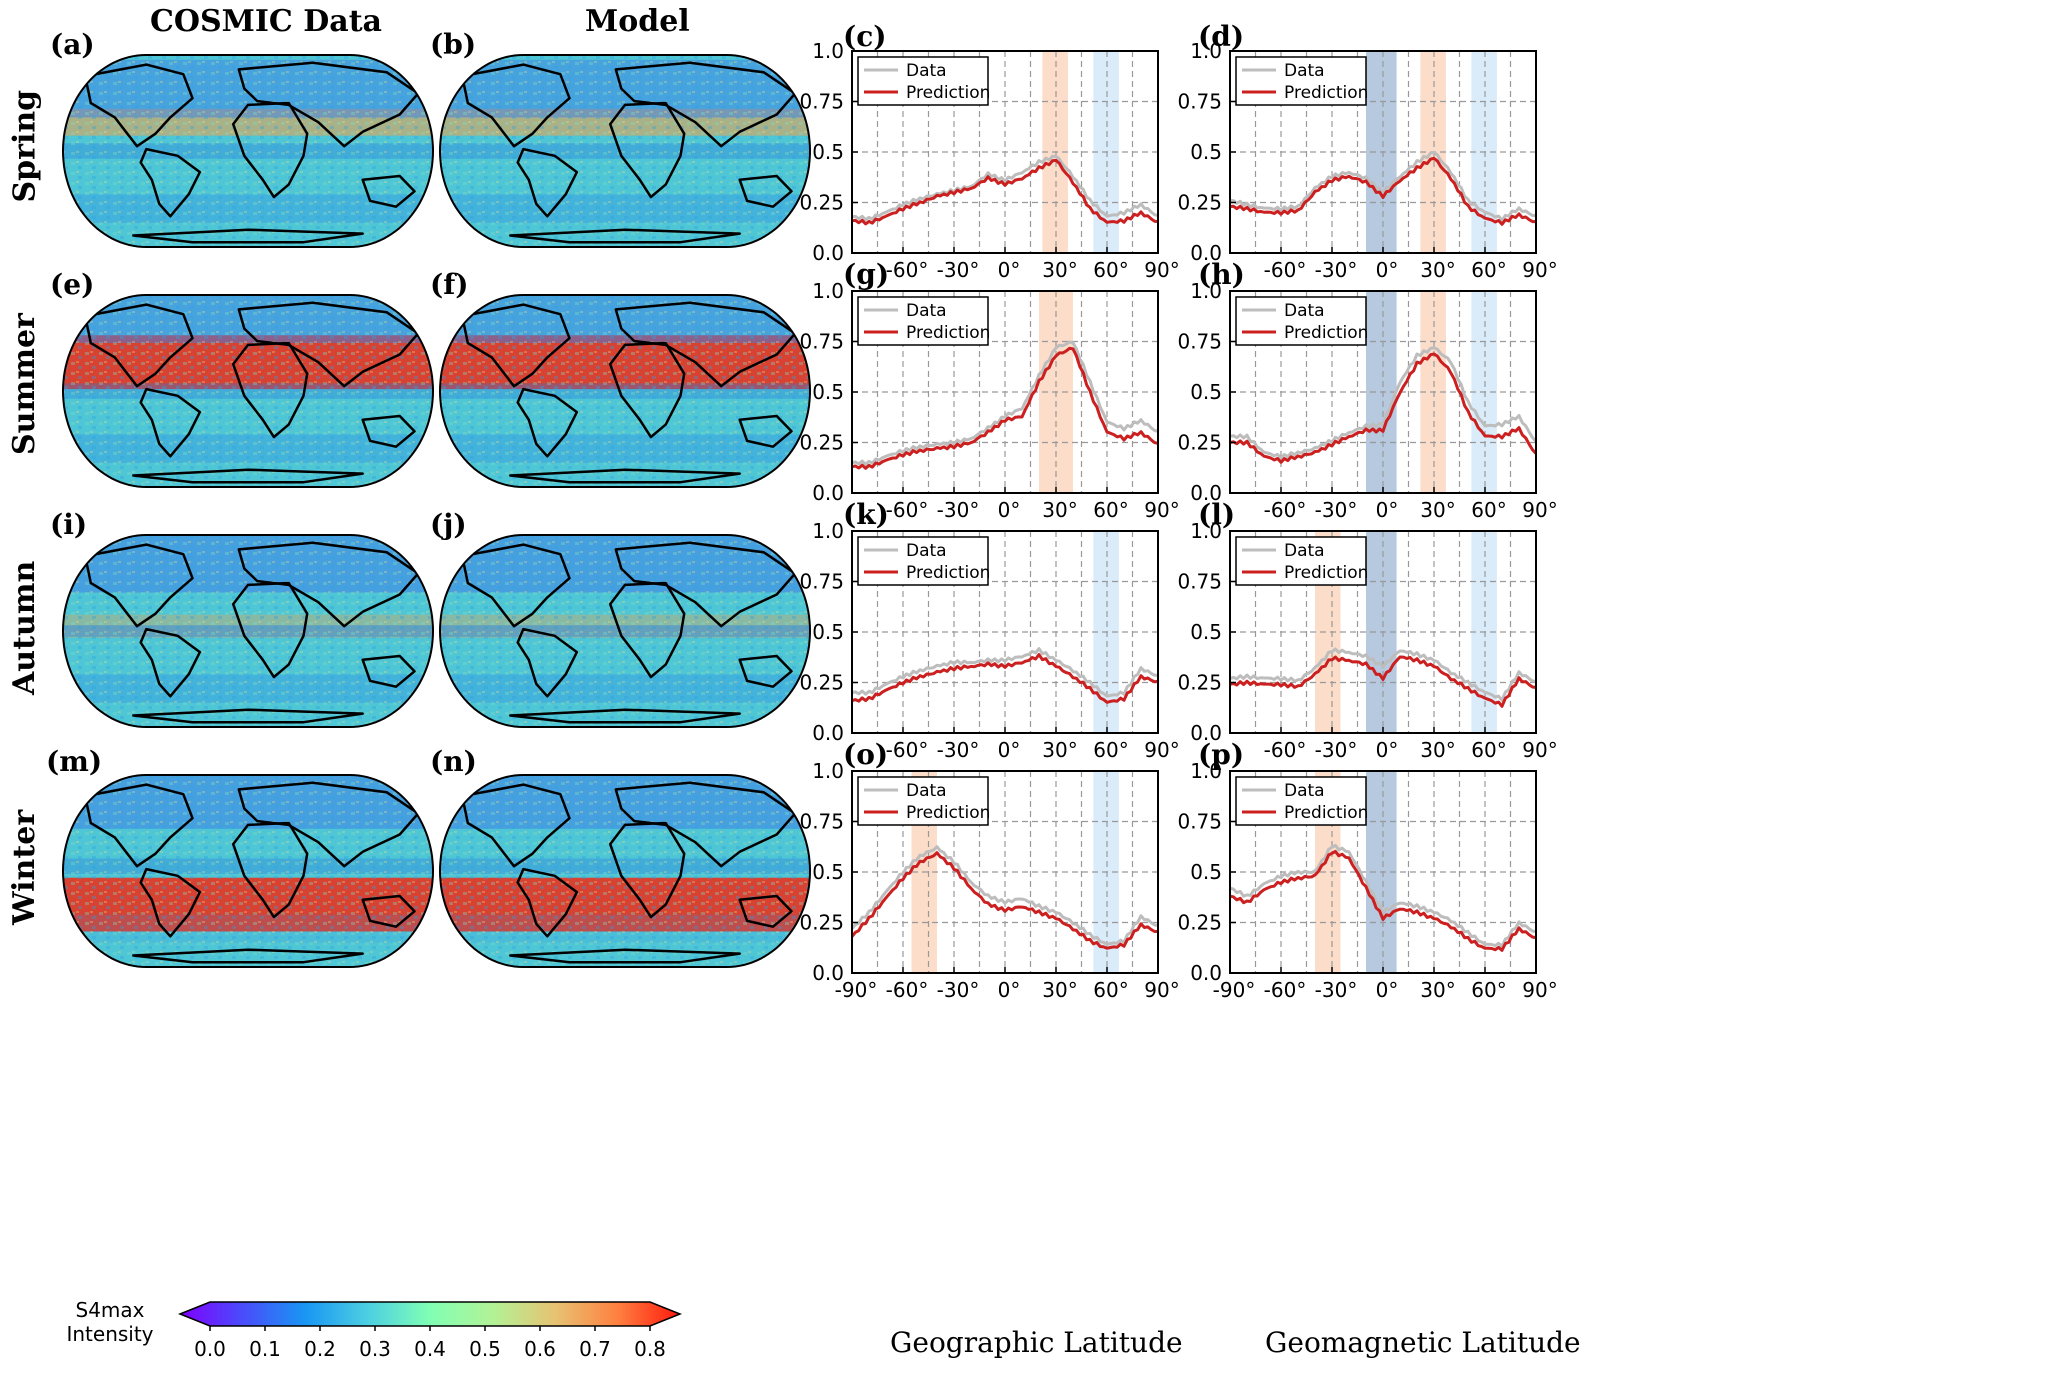 The height and width of the screenshot is (1375, 2067). Describe the element at coordinates (74, 761) in the screenshot. I see `panel-label-m: (m)` at that location.